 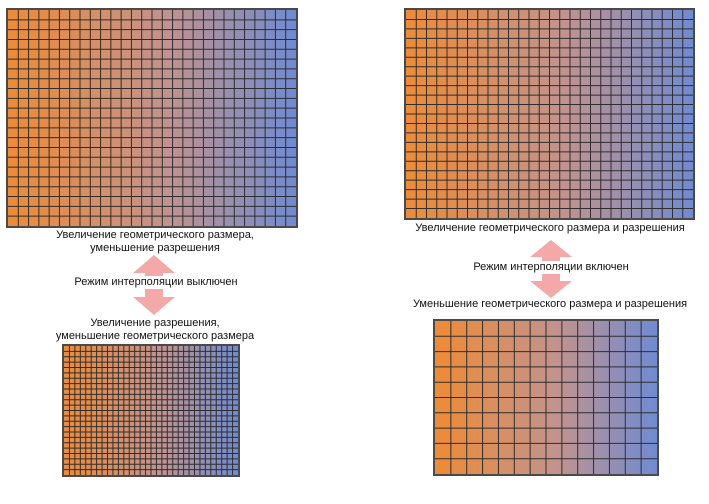 I want to click on grid-panel-right-bottom, so click(x=546, y=397).